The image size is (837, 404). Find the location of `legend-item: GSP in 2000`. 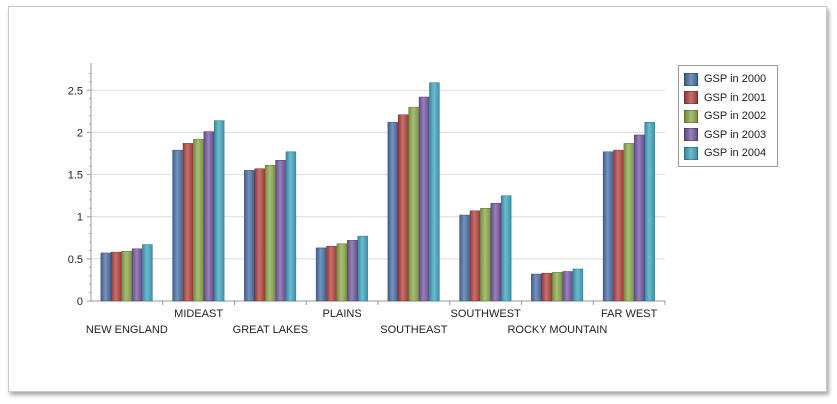

legend-item: GSP in 2000 is located at coordinates (728, 79).